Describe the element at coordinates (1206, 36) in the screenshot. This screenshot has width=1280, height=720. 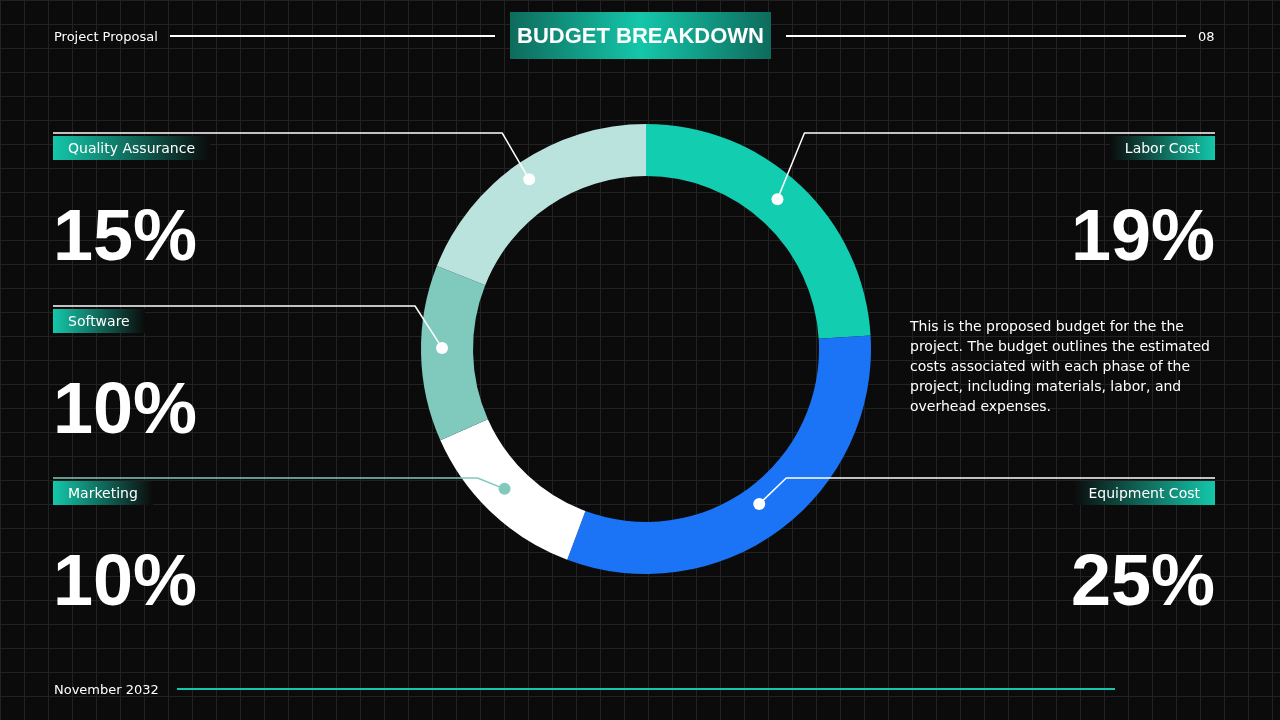
I see `text: 08` at that location.